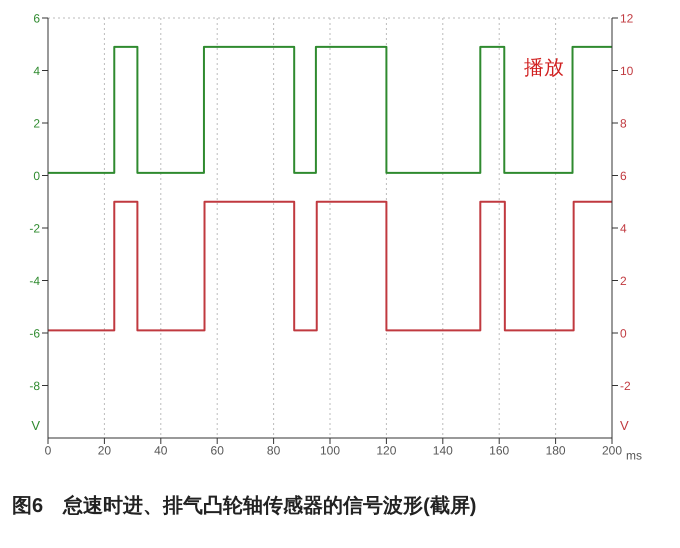  I want to click on y2-tick-label: 12, so click(627, 18).